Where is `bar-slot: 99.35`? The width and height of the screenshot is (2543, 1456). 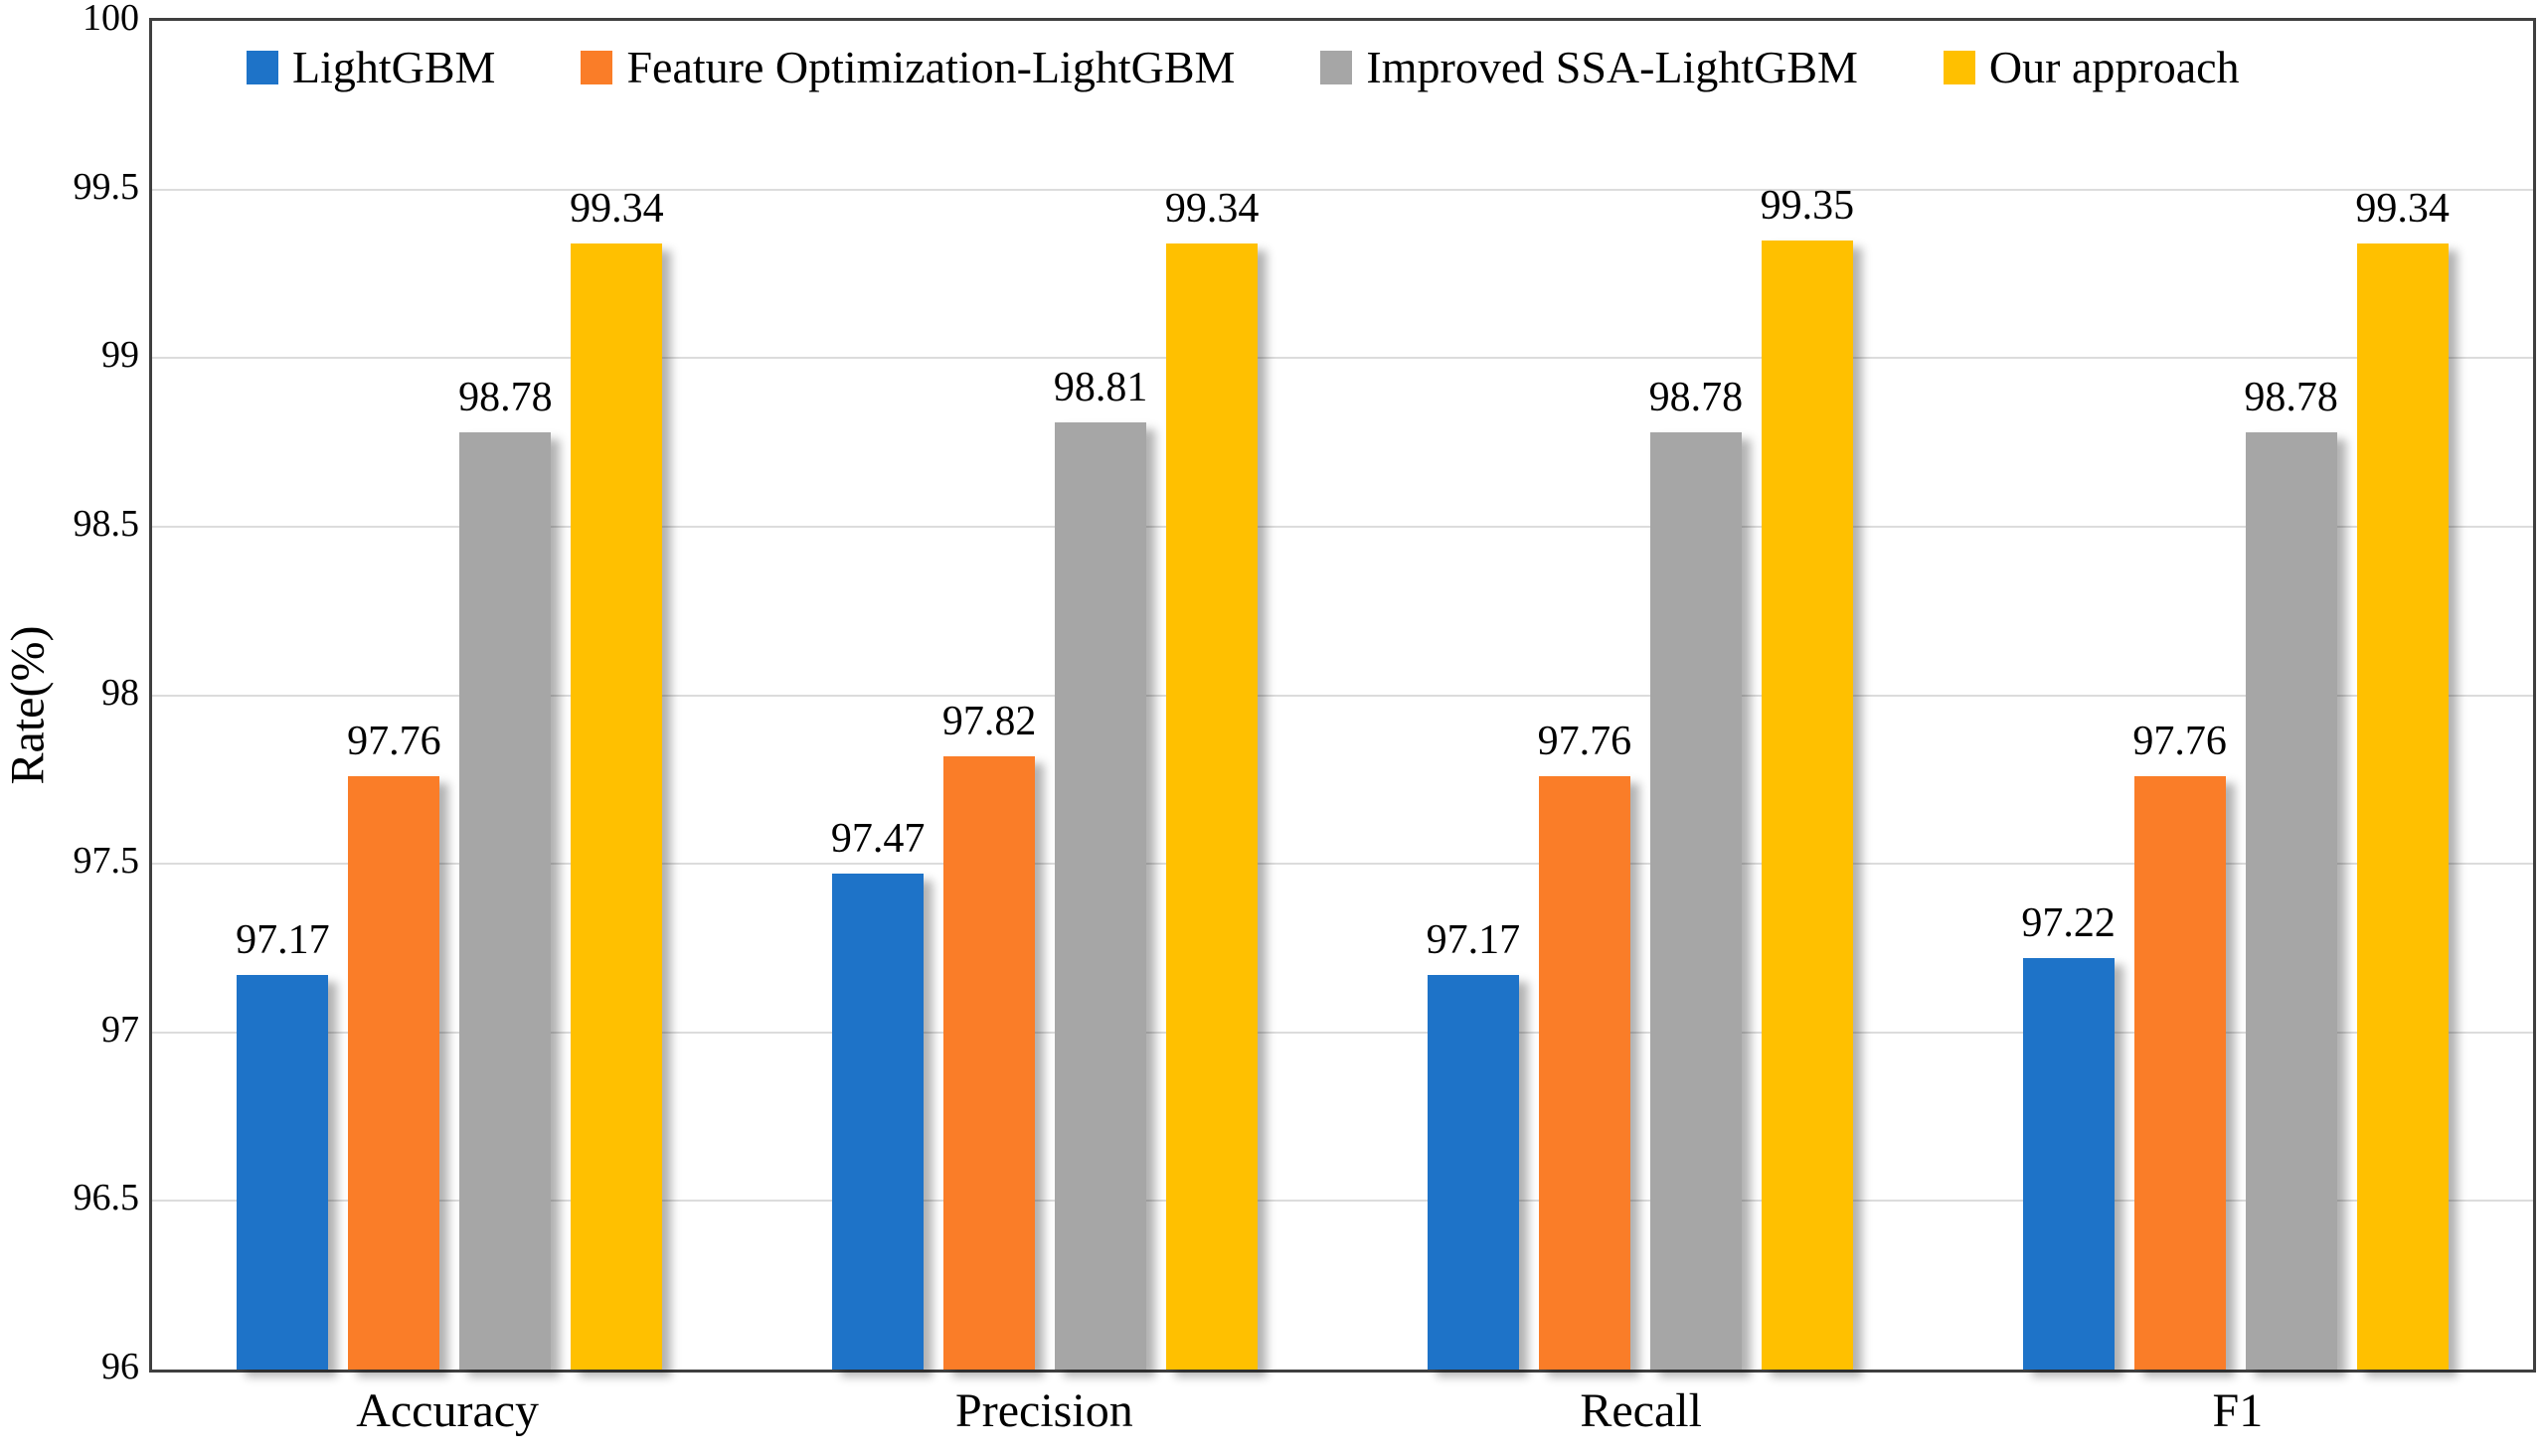
bar-slot: 99.35 is located at coordinates (1807, 777).